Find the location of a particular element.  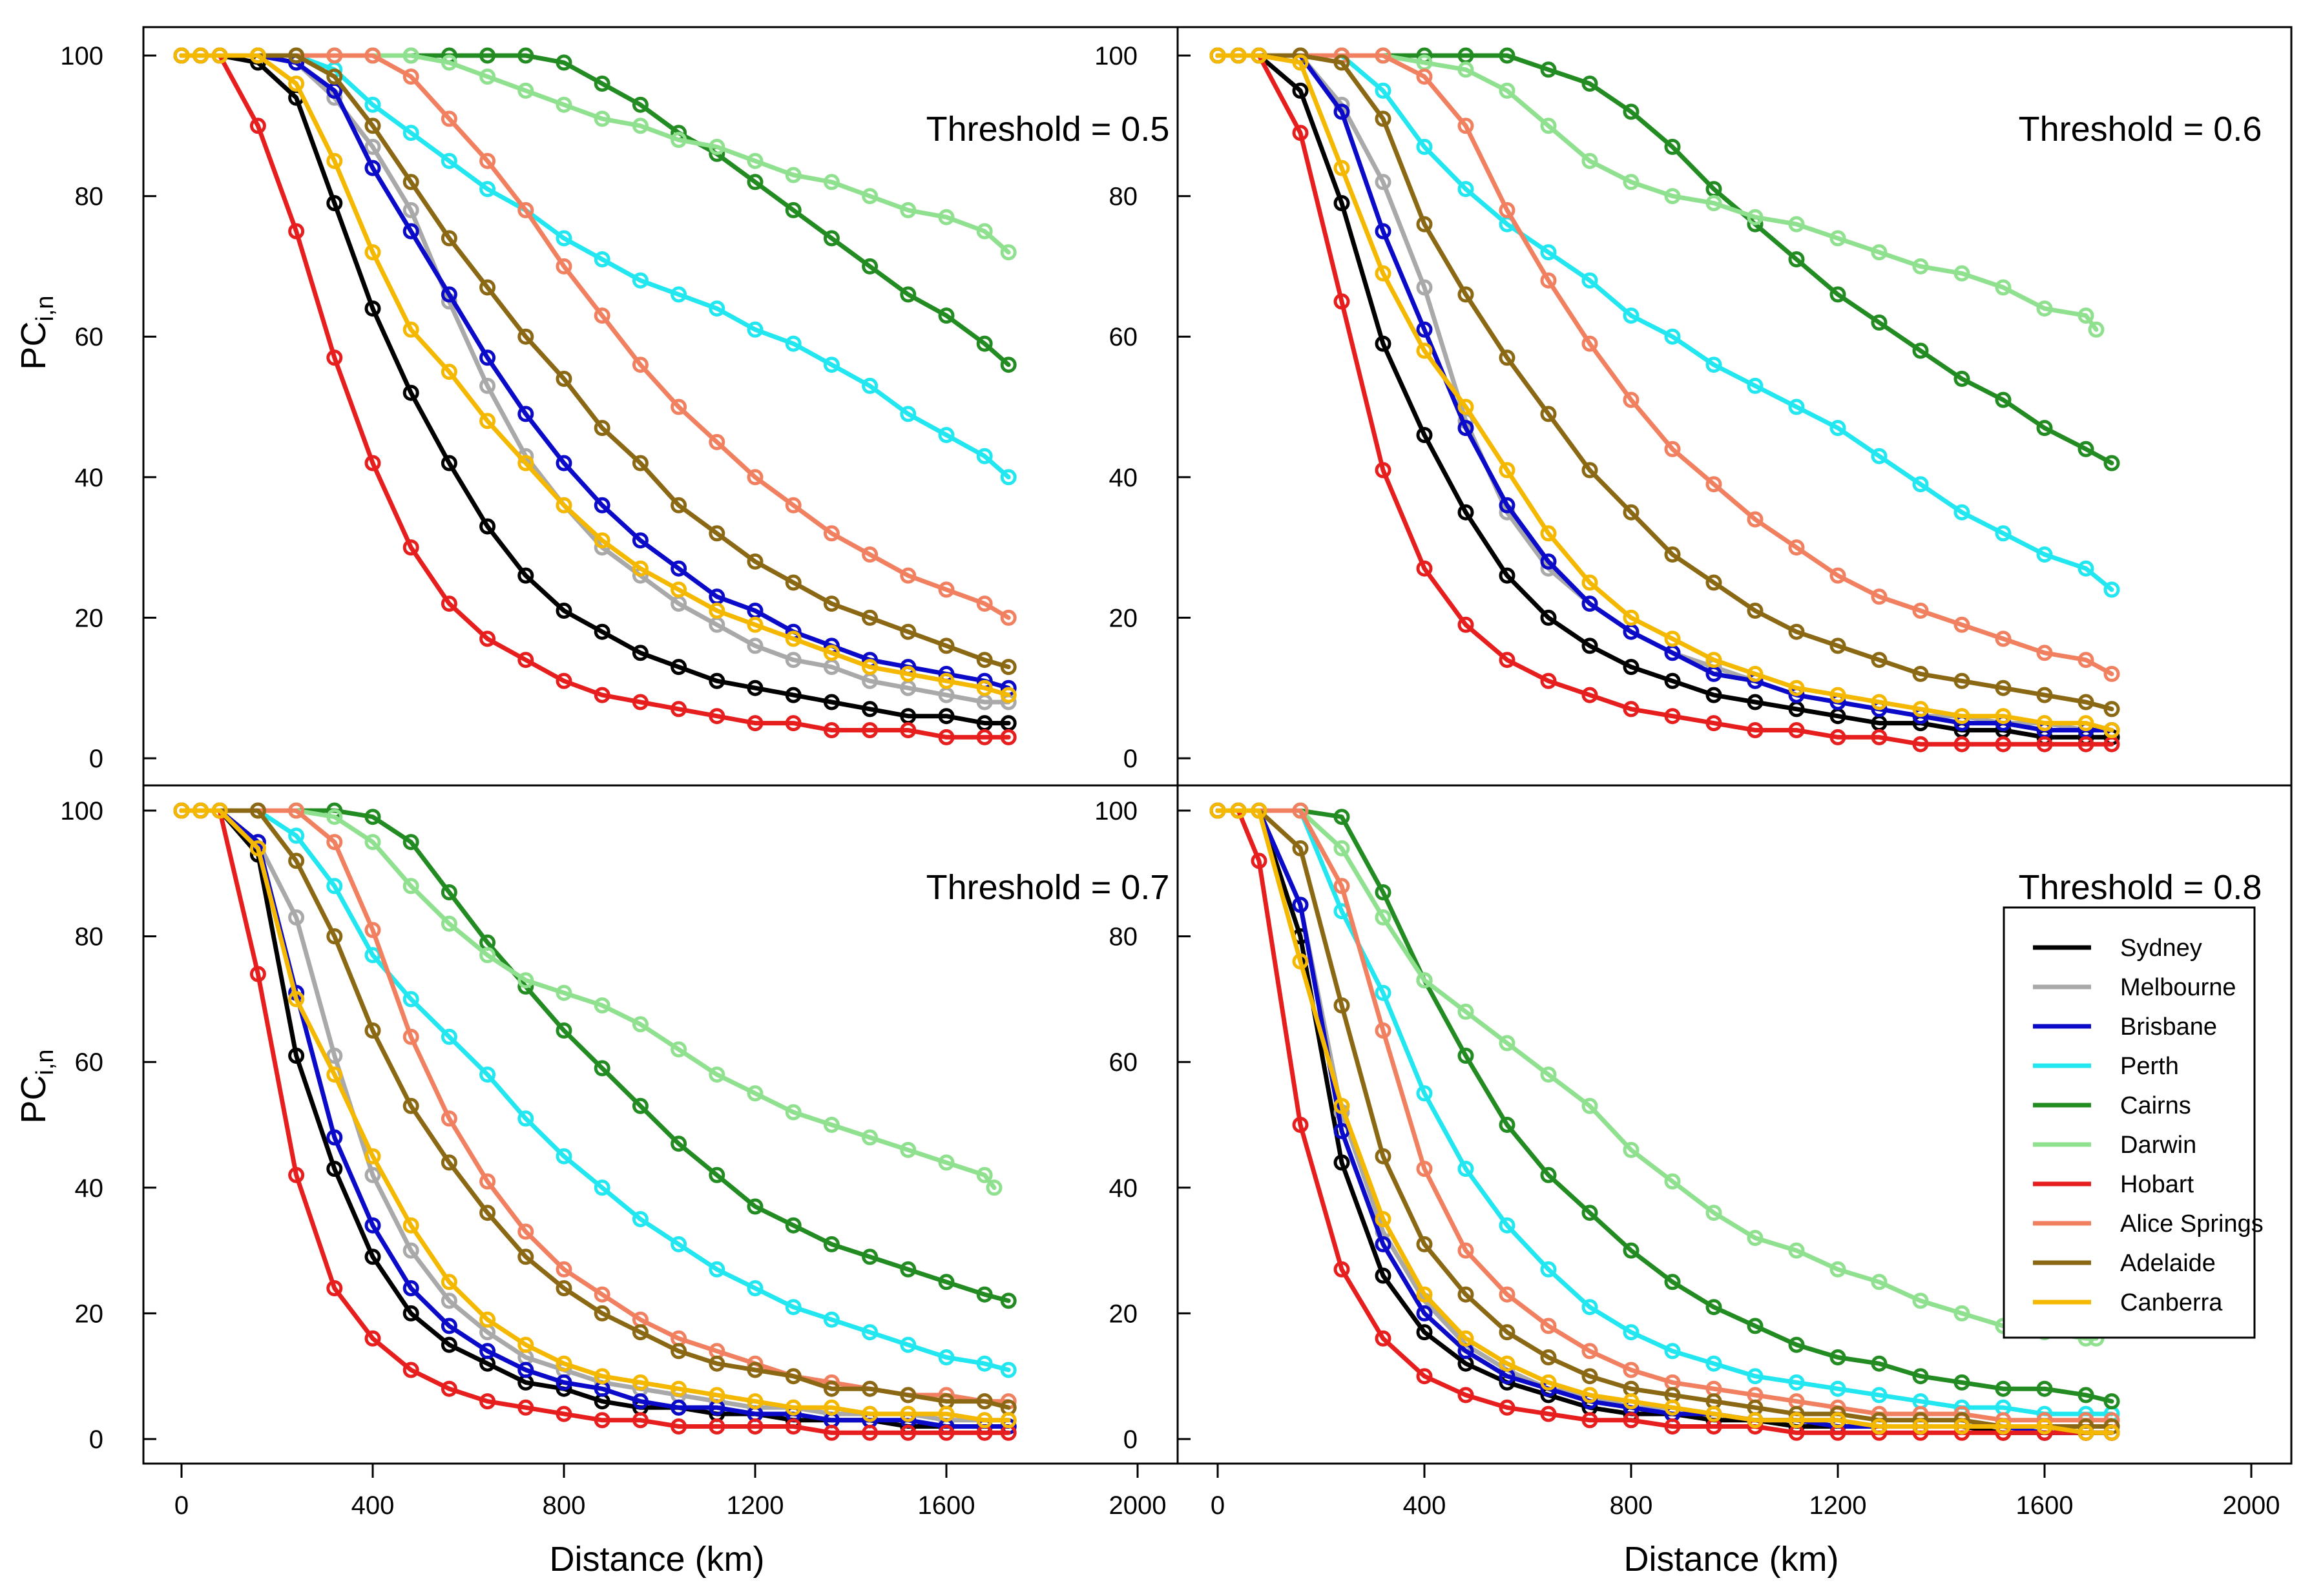

ylabel-bottom: PCi,n is located at coordinates (36, 1086).